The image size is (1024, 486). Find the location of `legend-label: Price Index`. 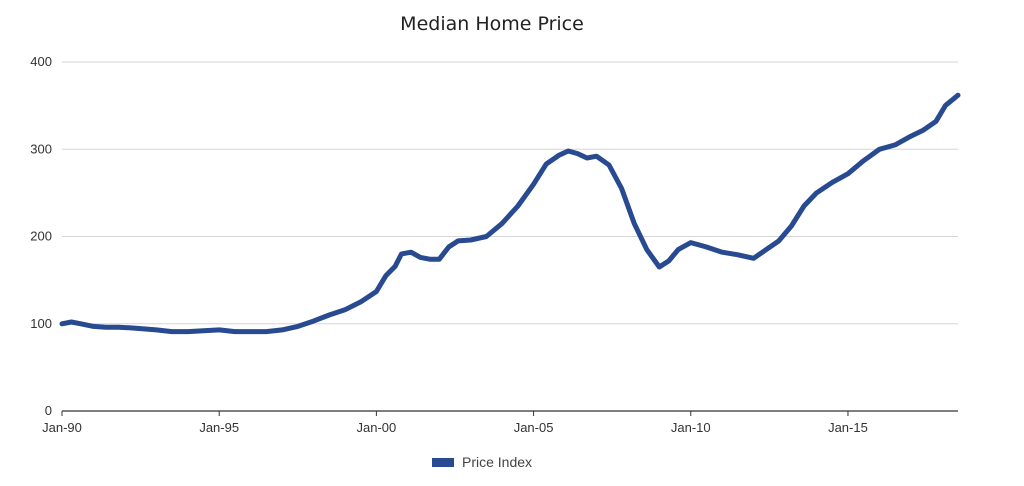

legend-label: Price Index is located at coordinates (497, 462).